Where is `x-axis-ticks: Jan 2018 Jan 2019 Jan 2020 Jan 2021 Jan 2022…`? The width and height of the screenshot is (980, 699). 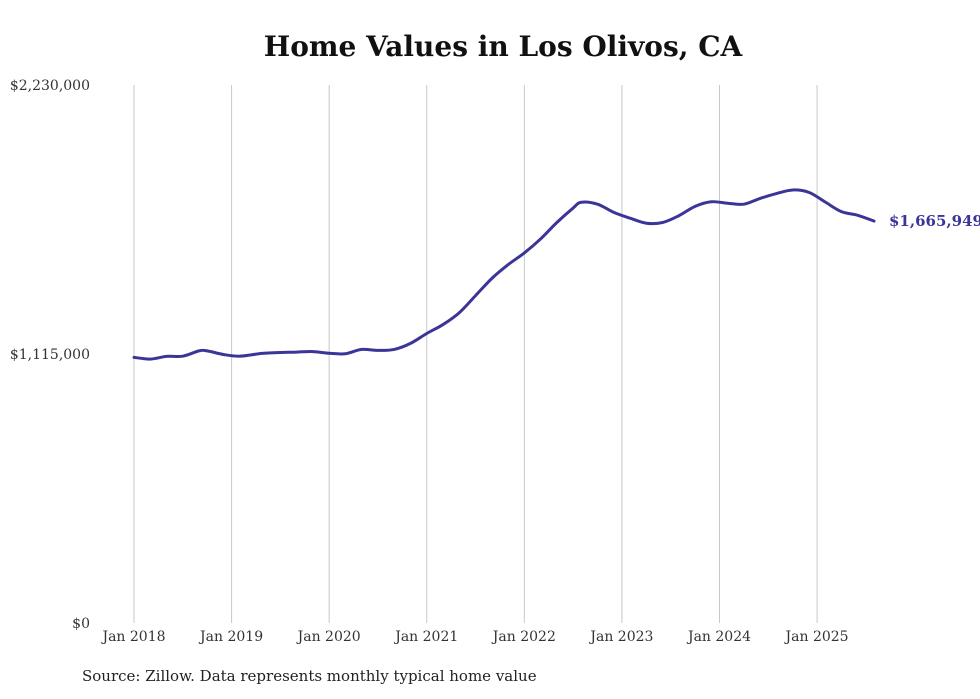
x-axis-ticks: Jan 2018 Jan 2019 Jan 2020 Jan 2021 Jan 2022… is located at coordinates (474, 637).